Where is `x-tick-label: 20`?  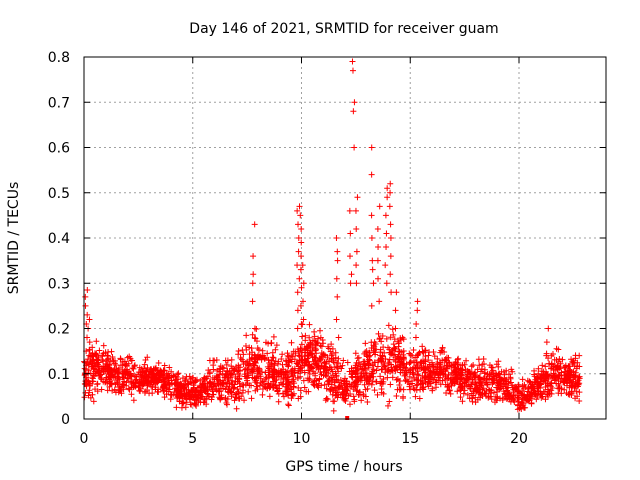
x-tick-label: 20 is located at coordinates (519, 439).